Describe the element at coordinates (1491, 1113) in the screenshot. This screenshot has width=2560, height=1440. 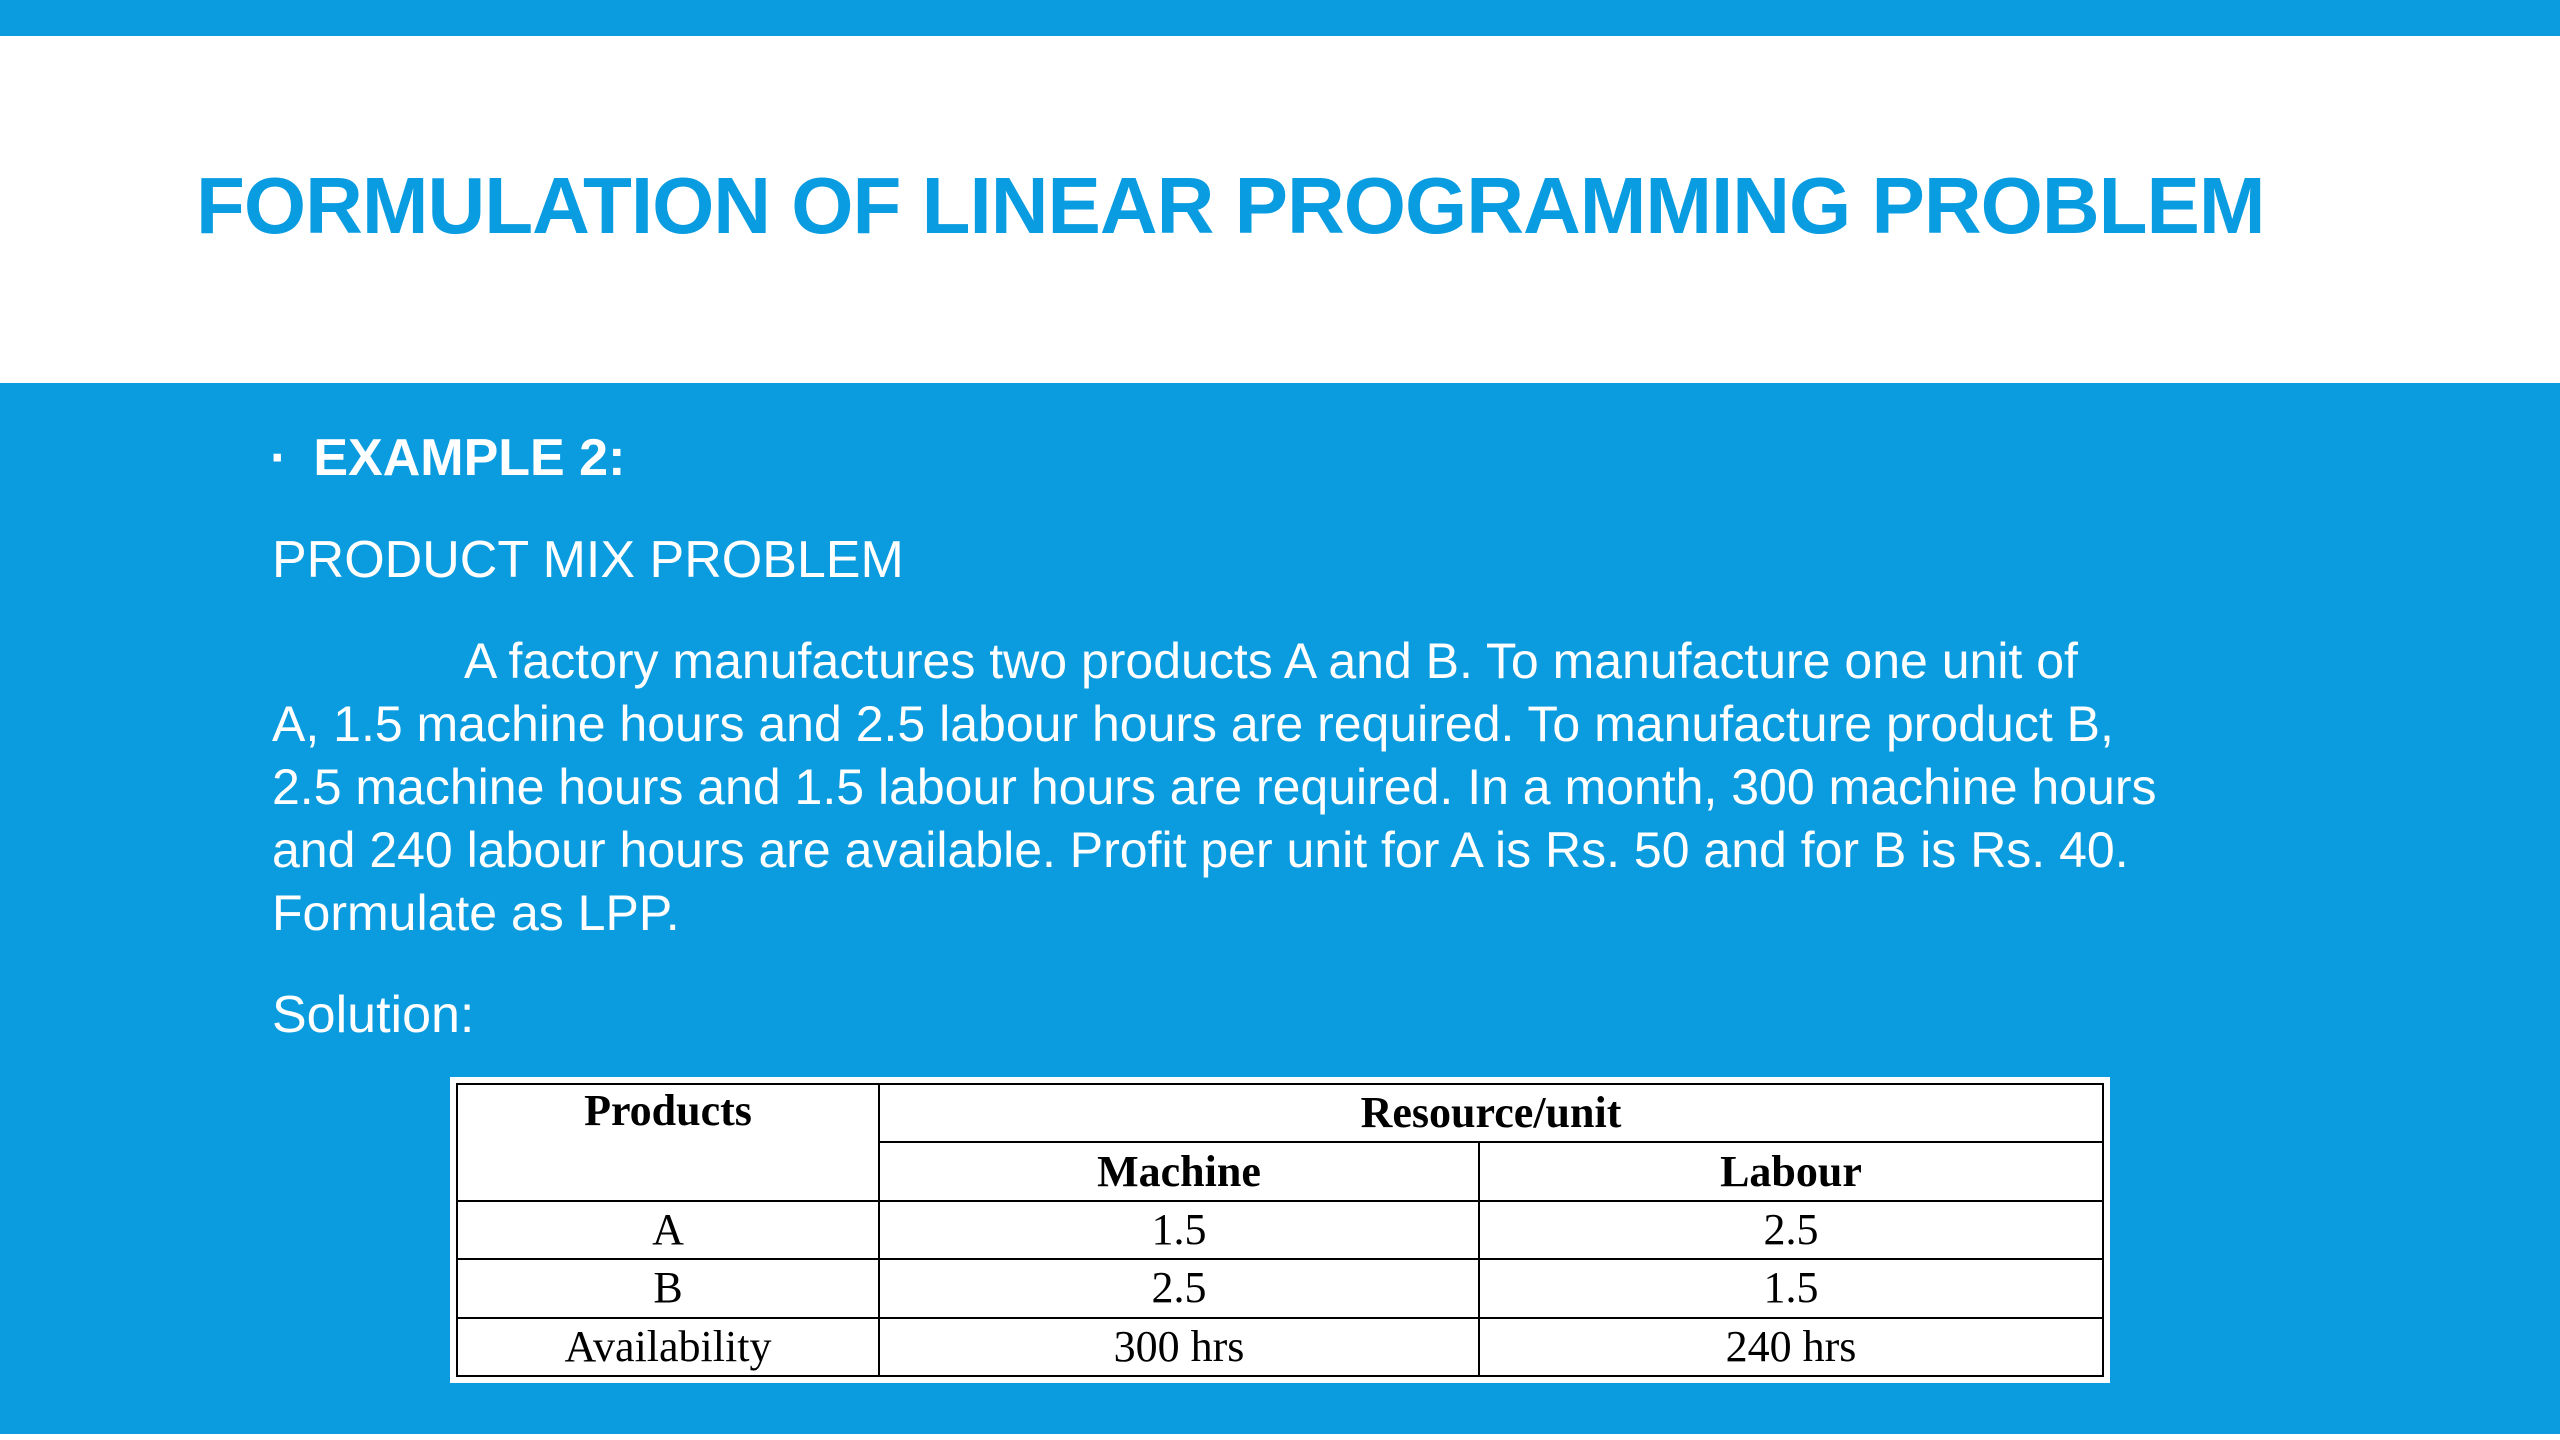
I see `header-resource-per-unit: Resource/unit` at that location.